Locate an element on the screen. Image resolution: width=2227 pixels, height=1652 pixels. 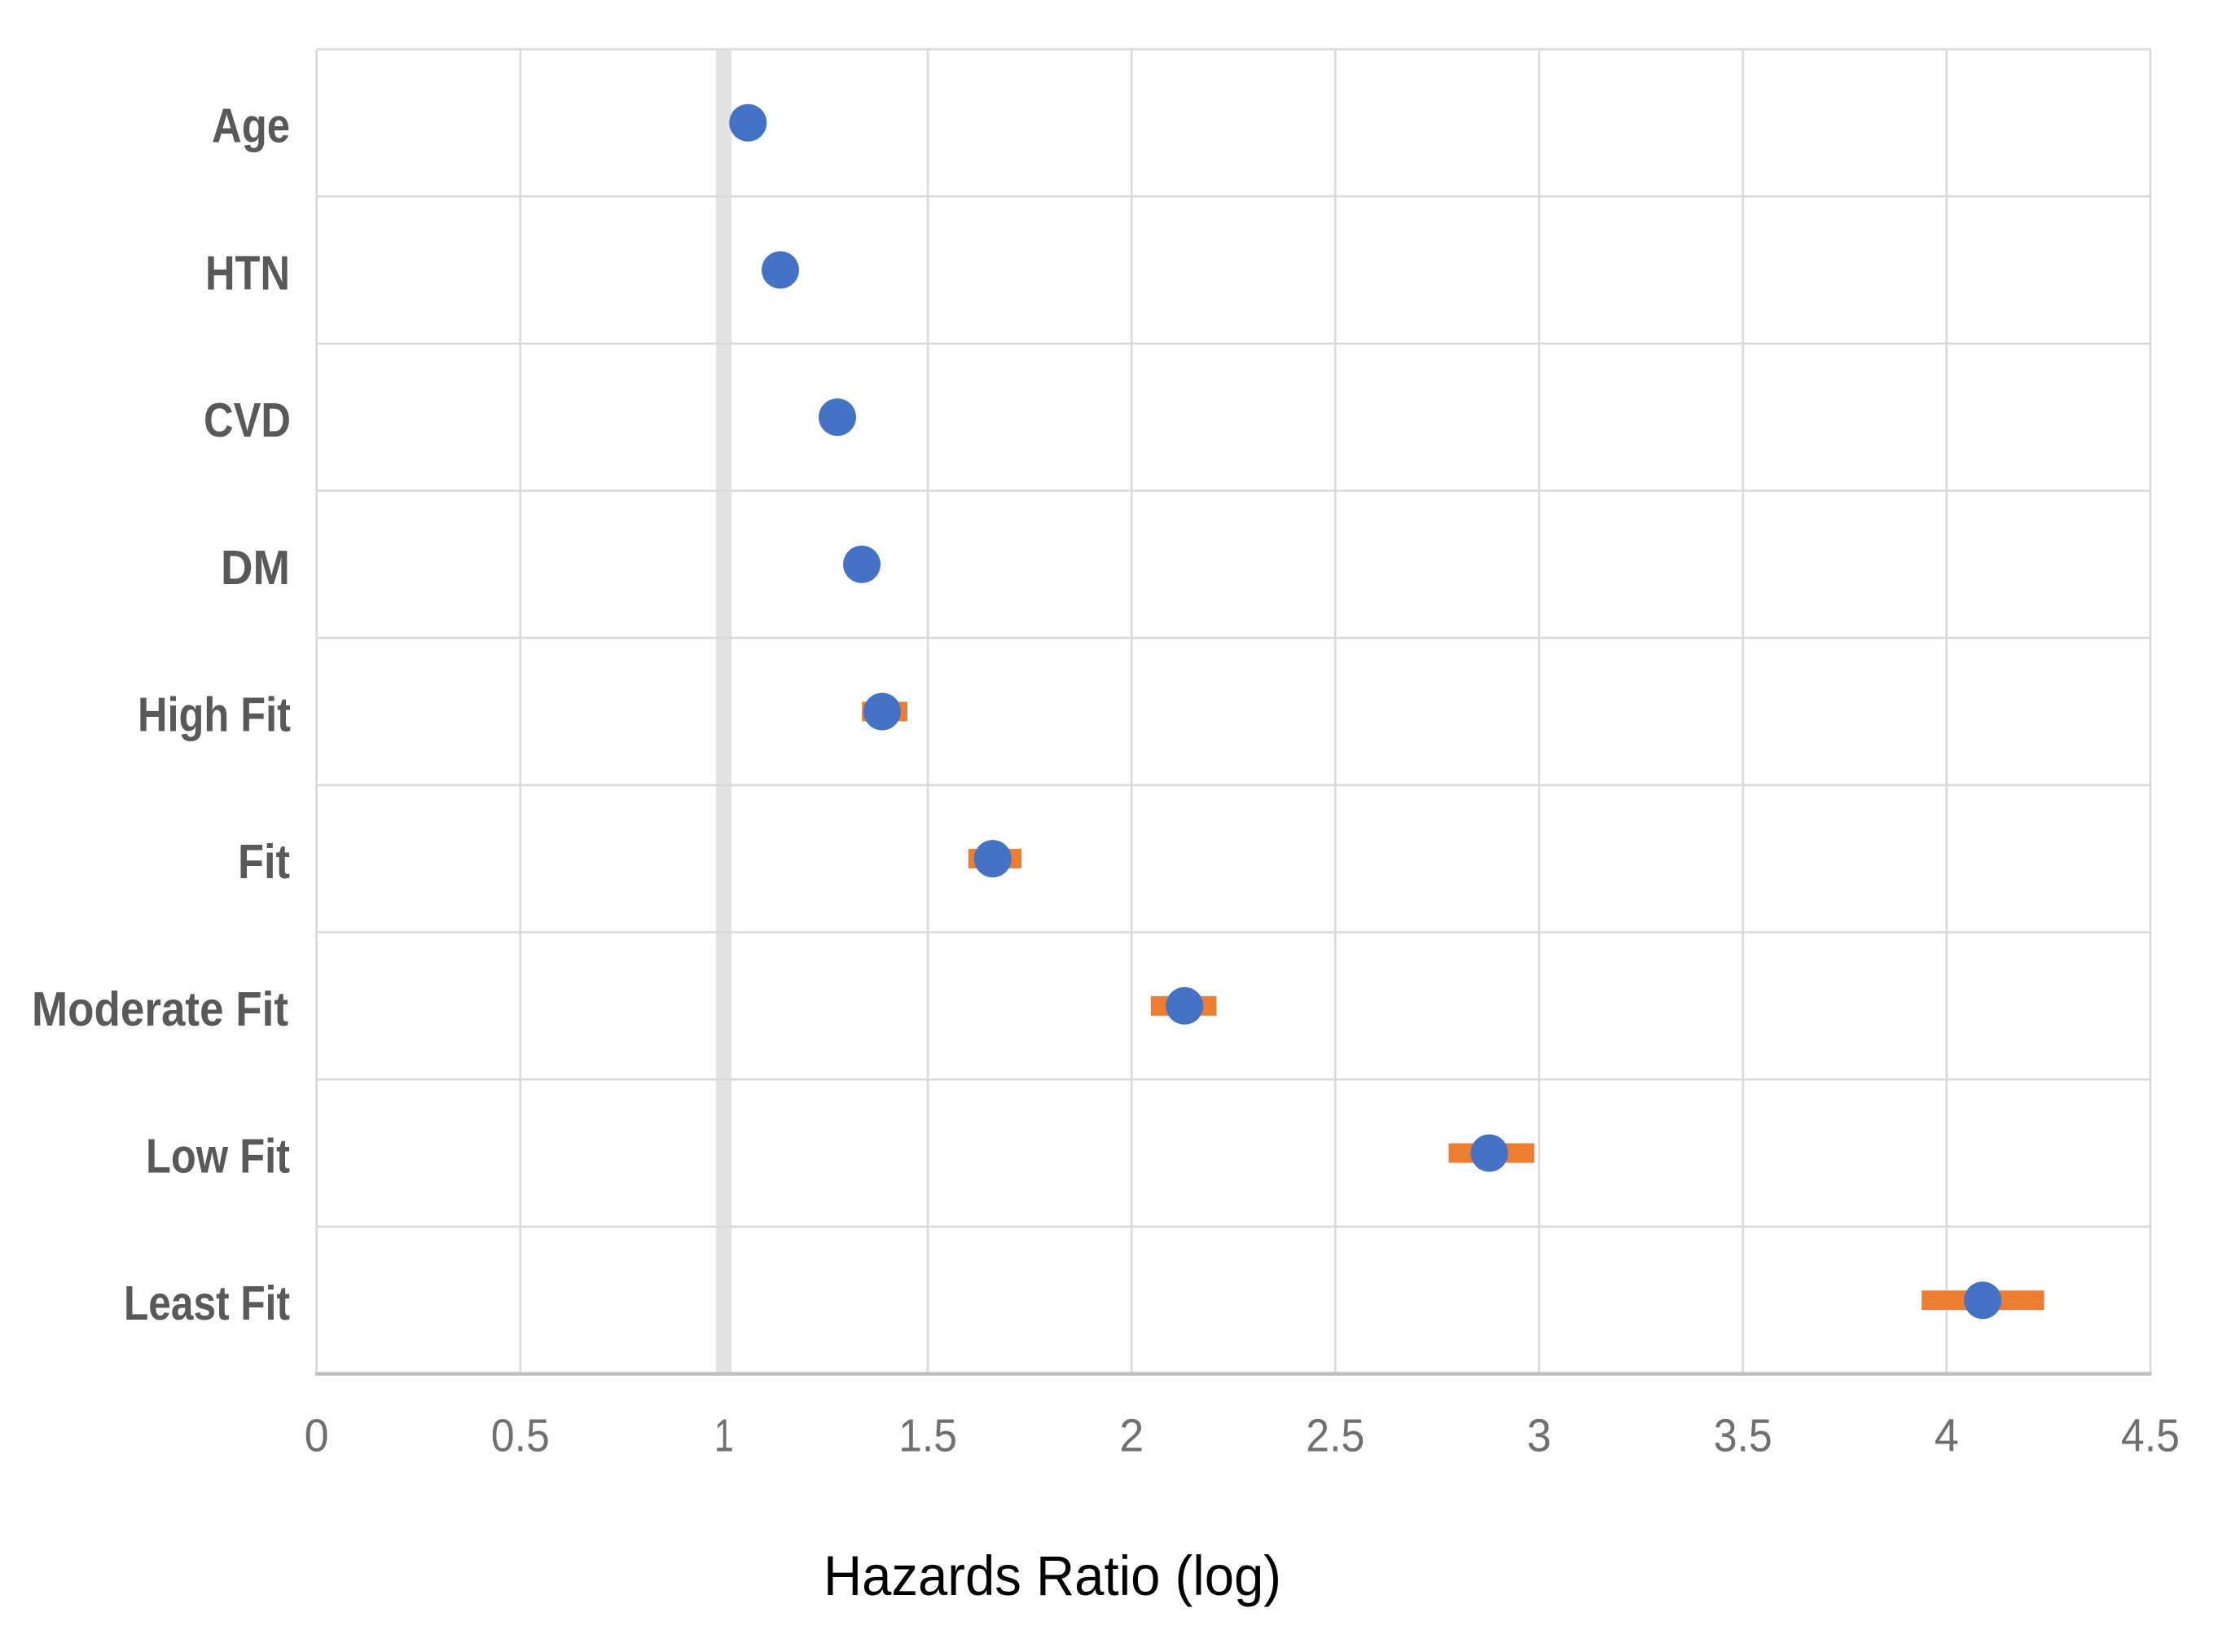
svg-text: 2 is located at coordinates (1131, 1436).